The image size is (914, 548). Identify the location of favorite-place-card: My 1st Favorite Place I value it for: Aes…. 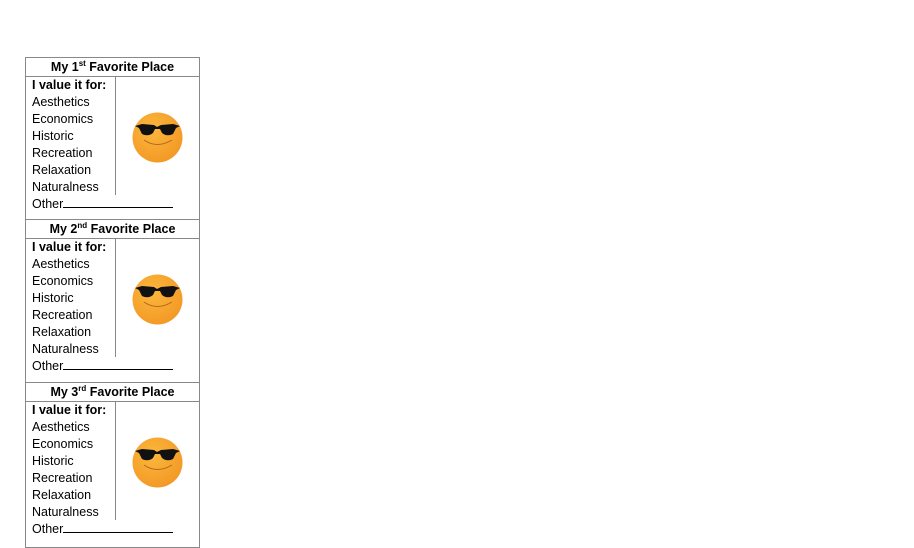
(112, 139).